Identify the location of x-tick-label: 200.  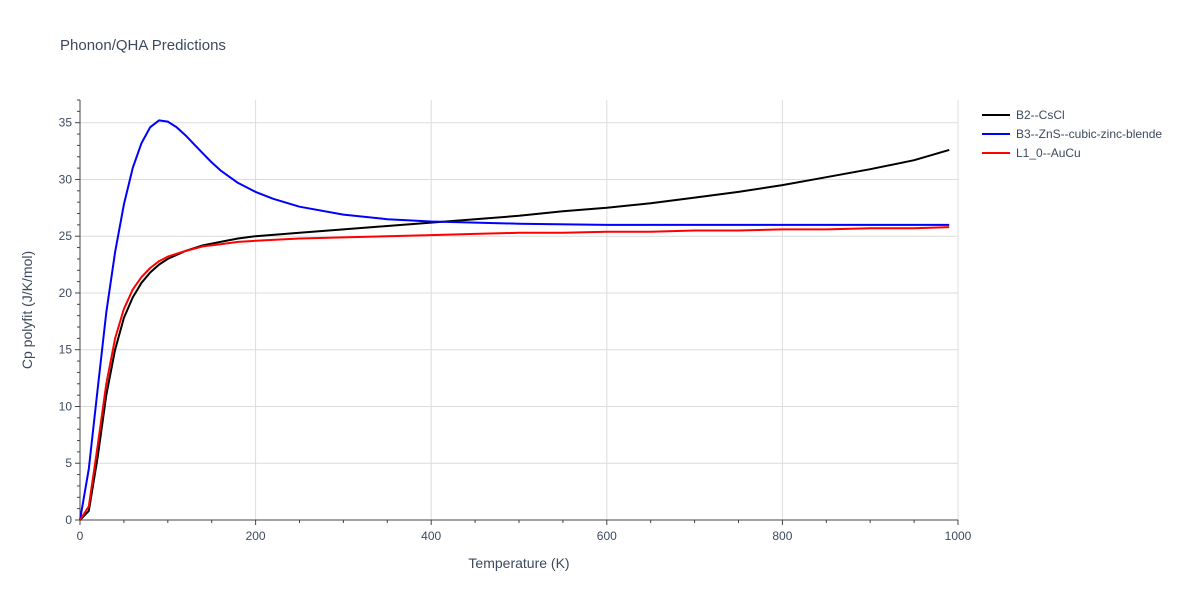
(256, 536).